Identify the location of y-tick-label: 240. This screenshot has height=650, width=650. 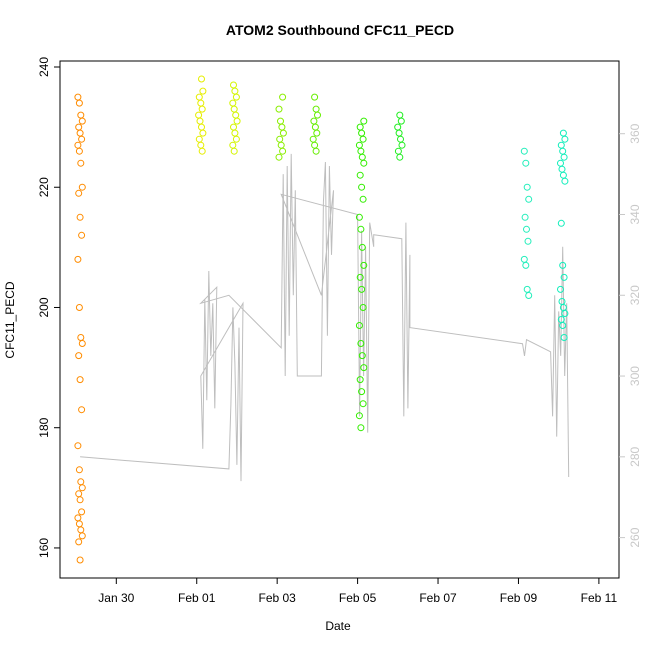
(44, 67).